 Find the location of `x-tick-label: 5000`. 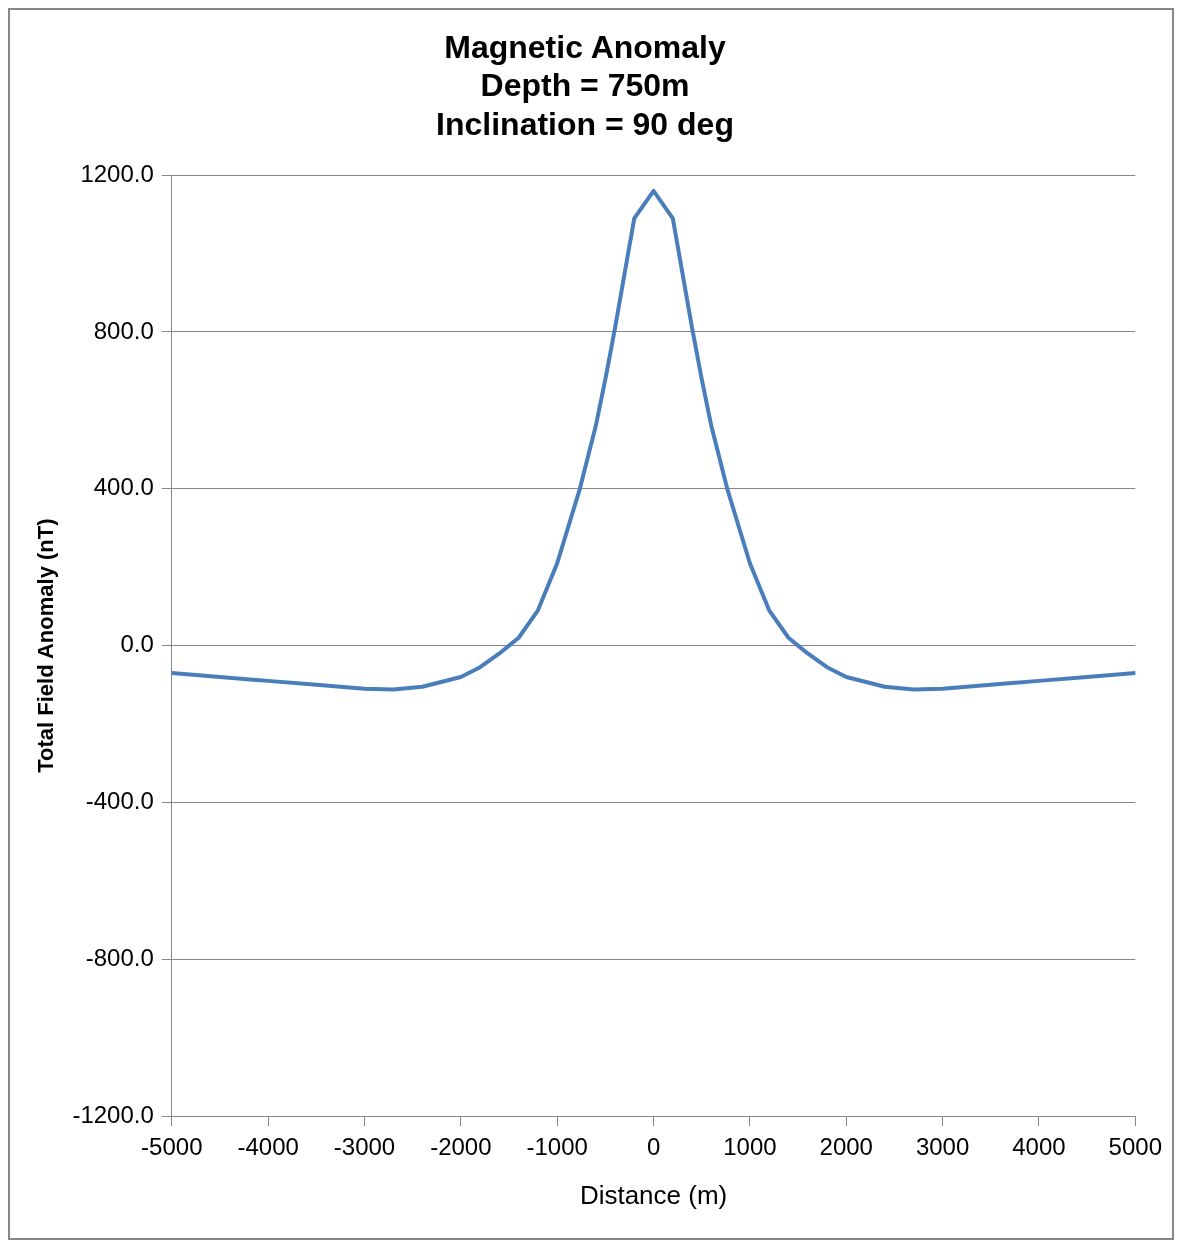

x-tick-label: 5000 is located at coordinates (1135, 1147).